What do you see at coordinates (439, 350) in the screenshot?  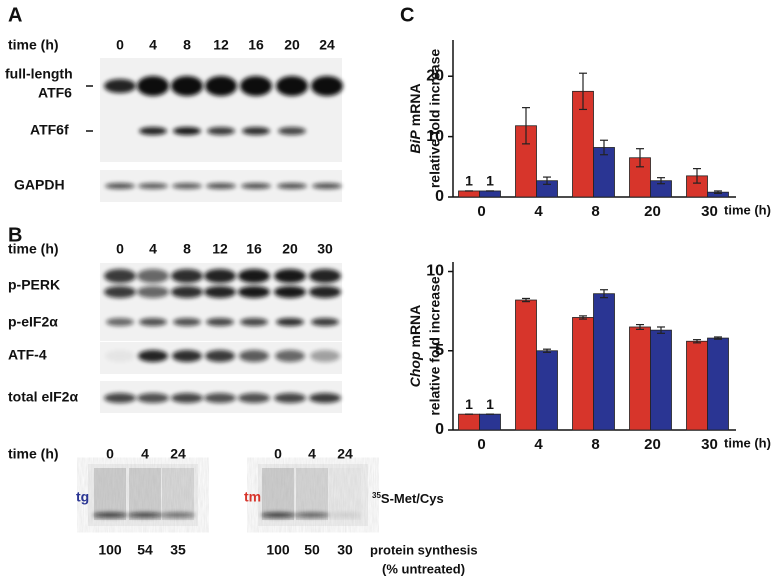 I see `y-tick-label: 5` at bounding box center [439, 350].